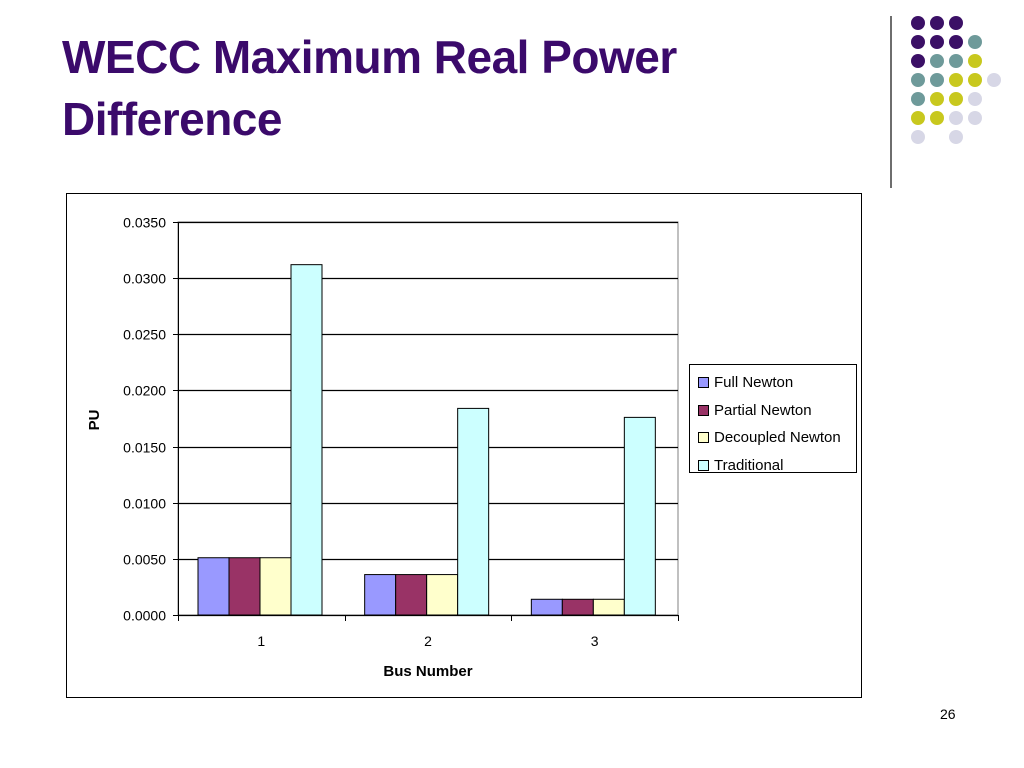 The image size is (1024, 768). I want to click on y-tick-label: 0.0300, so click(144, 279).